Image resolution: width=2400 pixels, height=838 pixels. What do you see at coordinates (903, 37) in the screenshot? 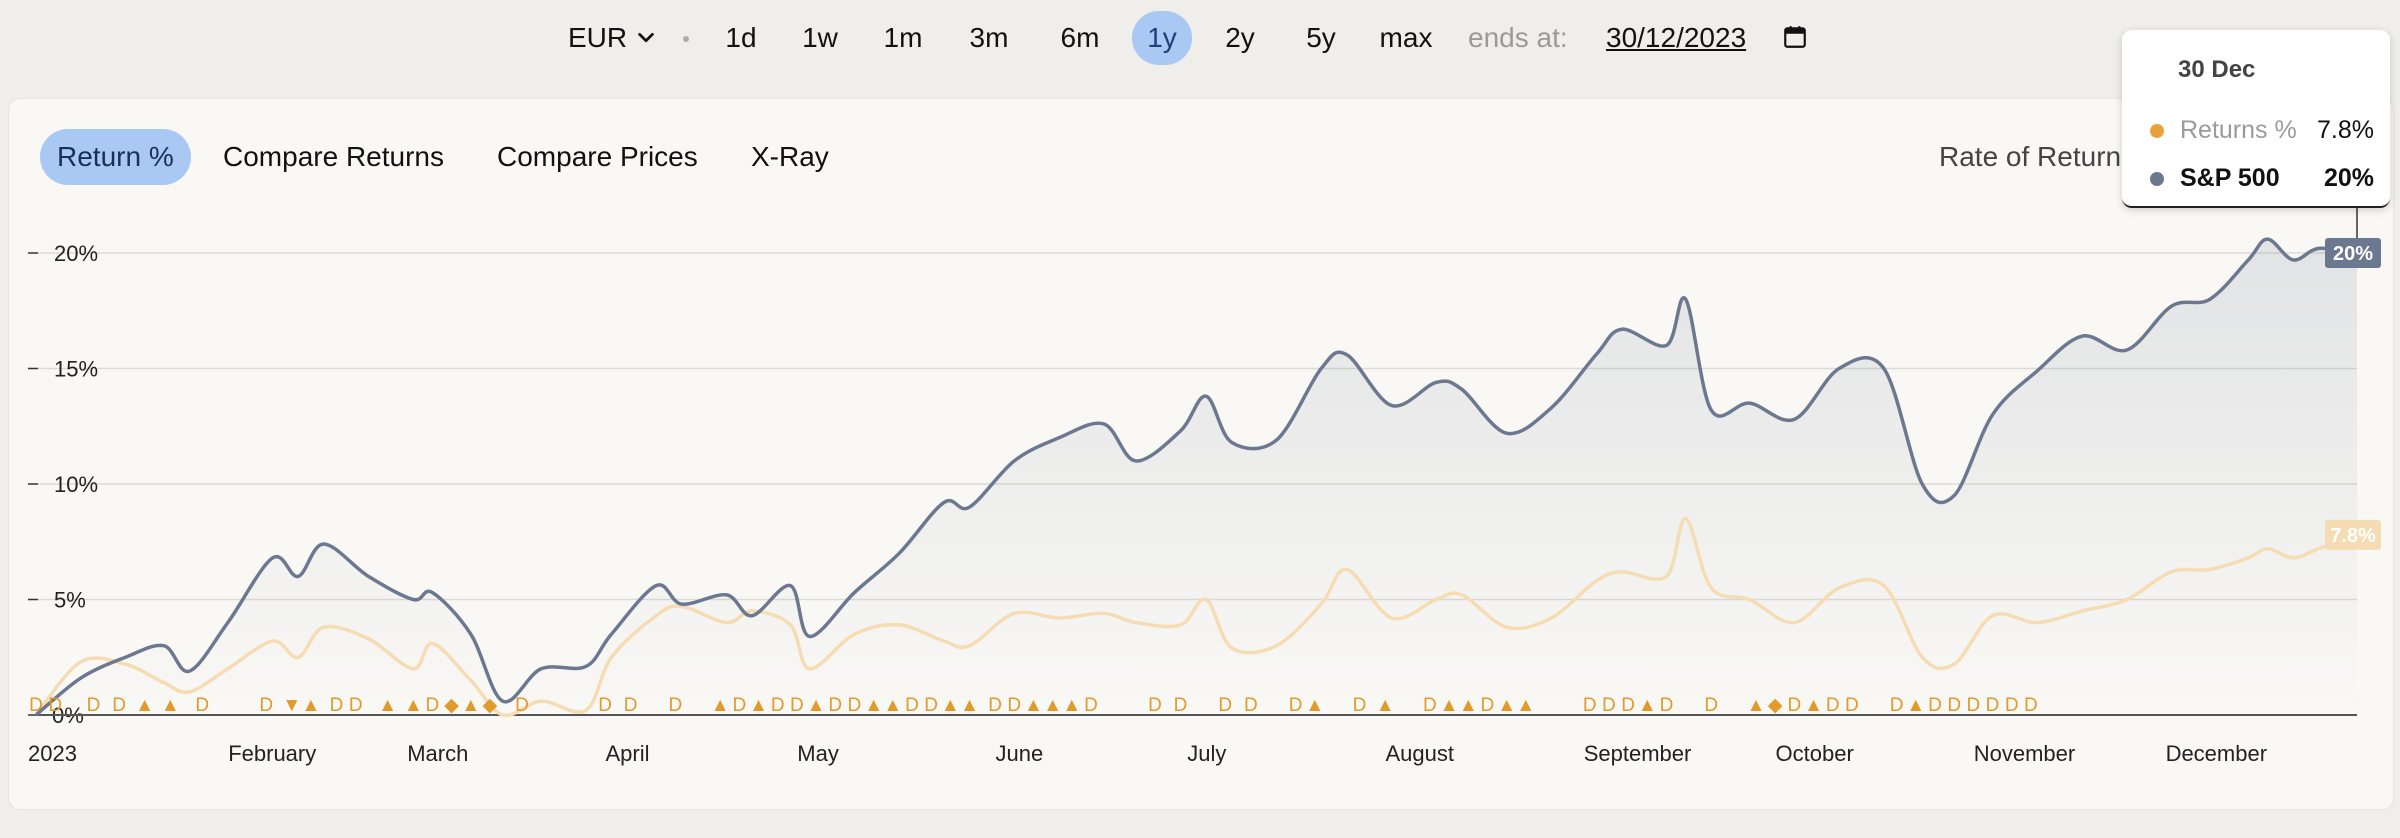
I see `range-1m-button: 1m` at bounding box center [903, 37].